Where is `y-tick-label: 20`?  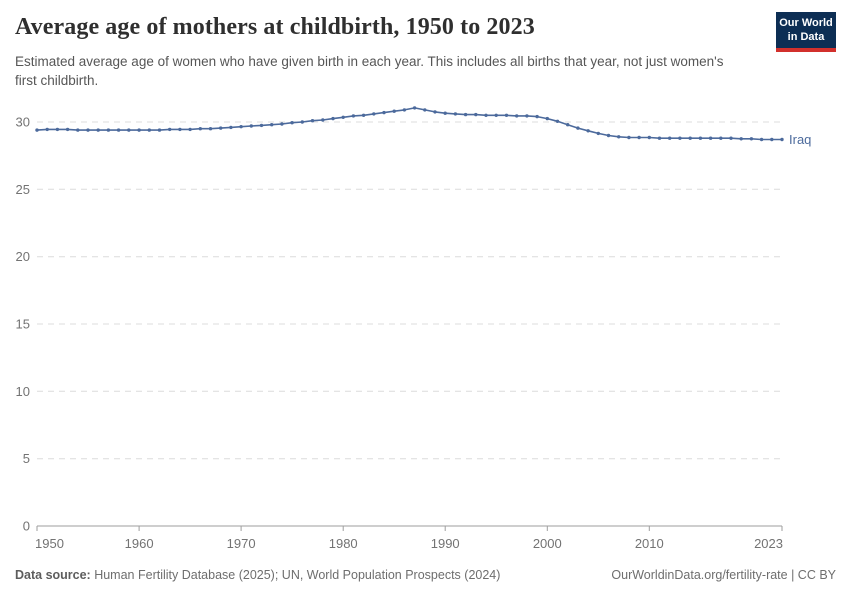
y-tick-label: 20 is located at coordinates (23, 256).